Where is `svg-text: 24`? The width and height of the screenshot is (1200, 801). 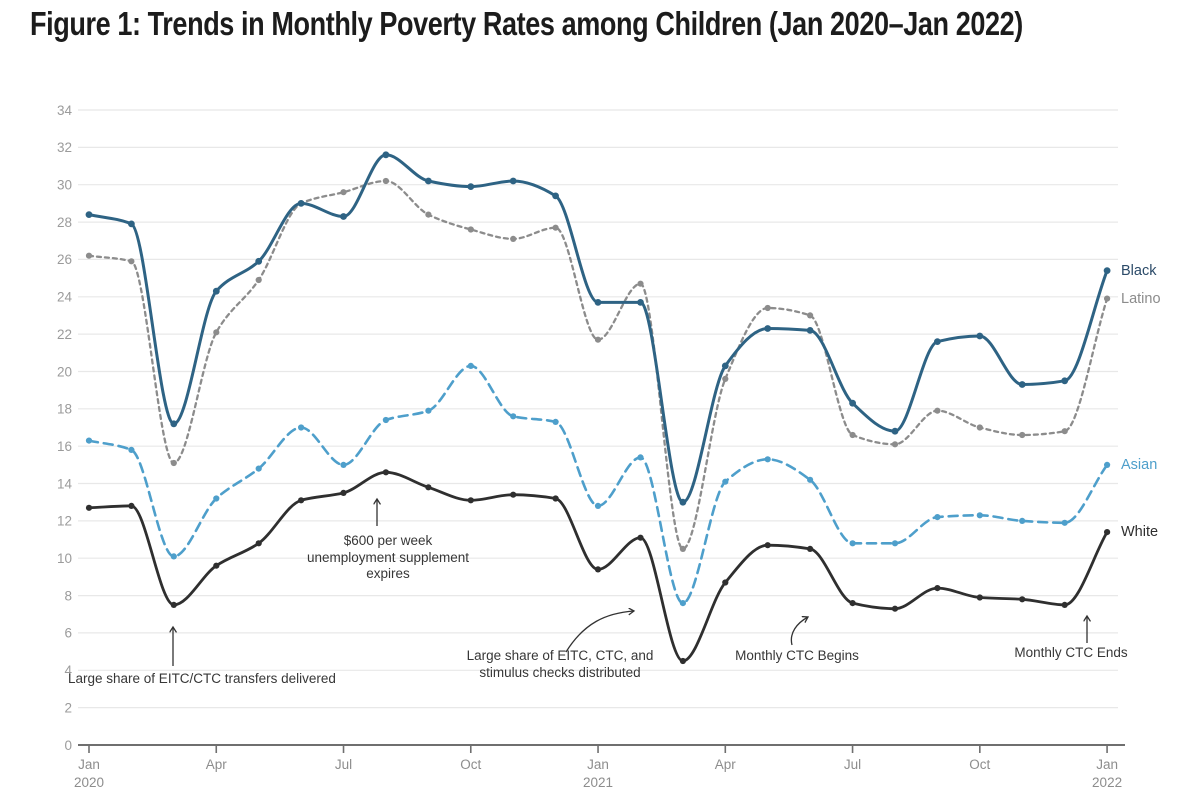 svg-text: 24 is located at coordinates (65, 297).